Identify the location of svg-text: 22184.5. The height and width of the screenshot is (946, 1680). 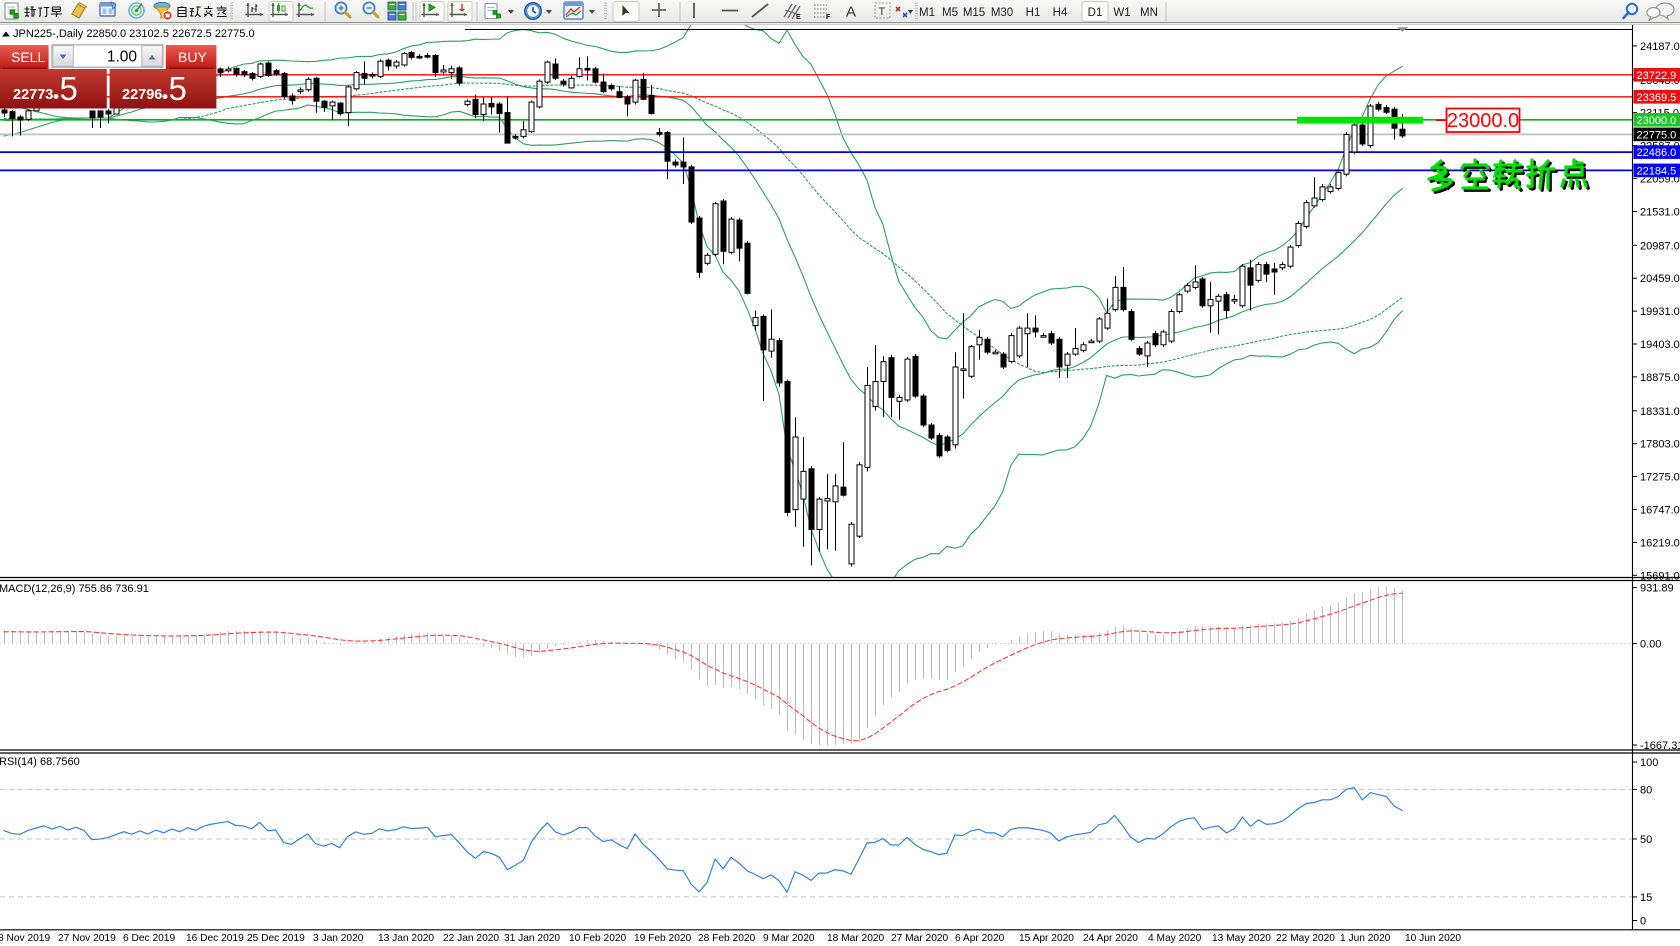
(1657, 171).